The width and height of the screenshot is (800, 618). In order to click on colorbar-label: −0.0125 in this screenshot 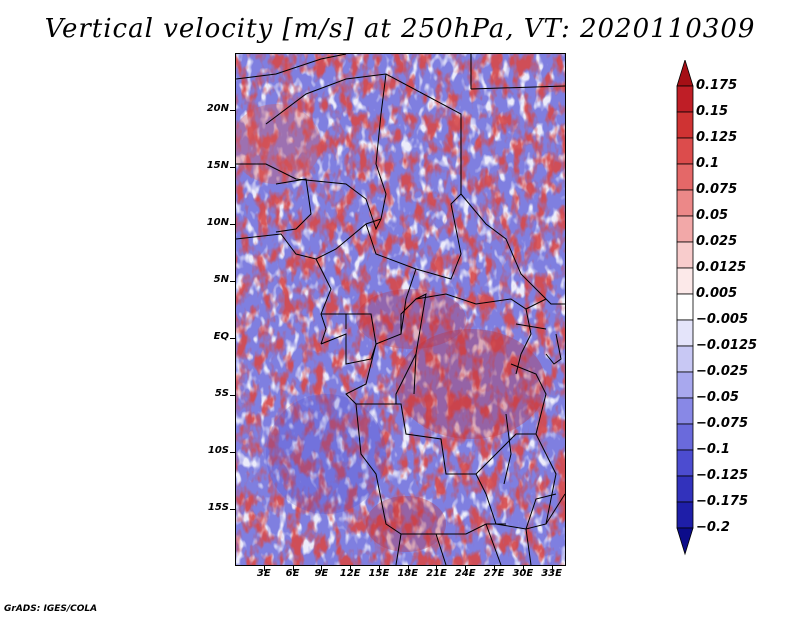, I will do `click(727, 345)`.